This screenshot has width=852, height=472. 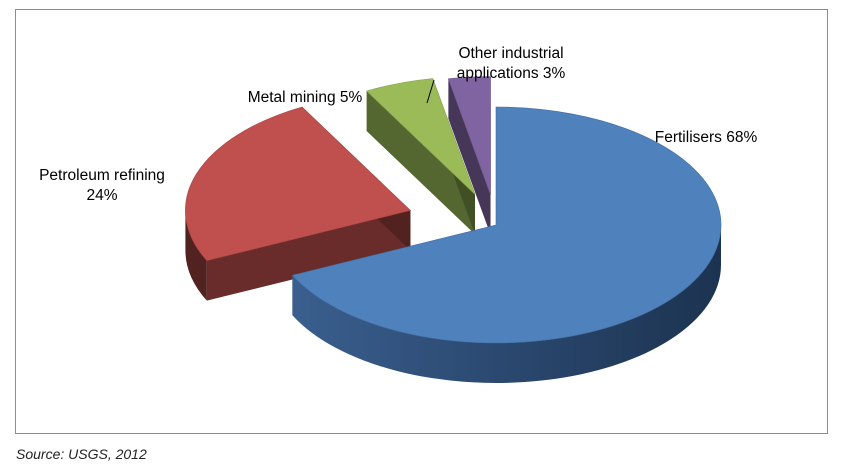 I want to click on data-label-petroleum-refining: Petroleum refining 24%, so click(x=102, y=185).